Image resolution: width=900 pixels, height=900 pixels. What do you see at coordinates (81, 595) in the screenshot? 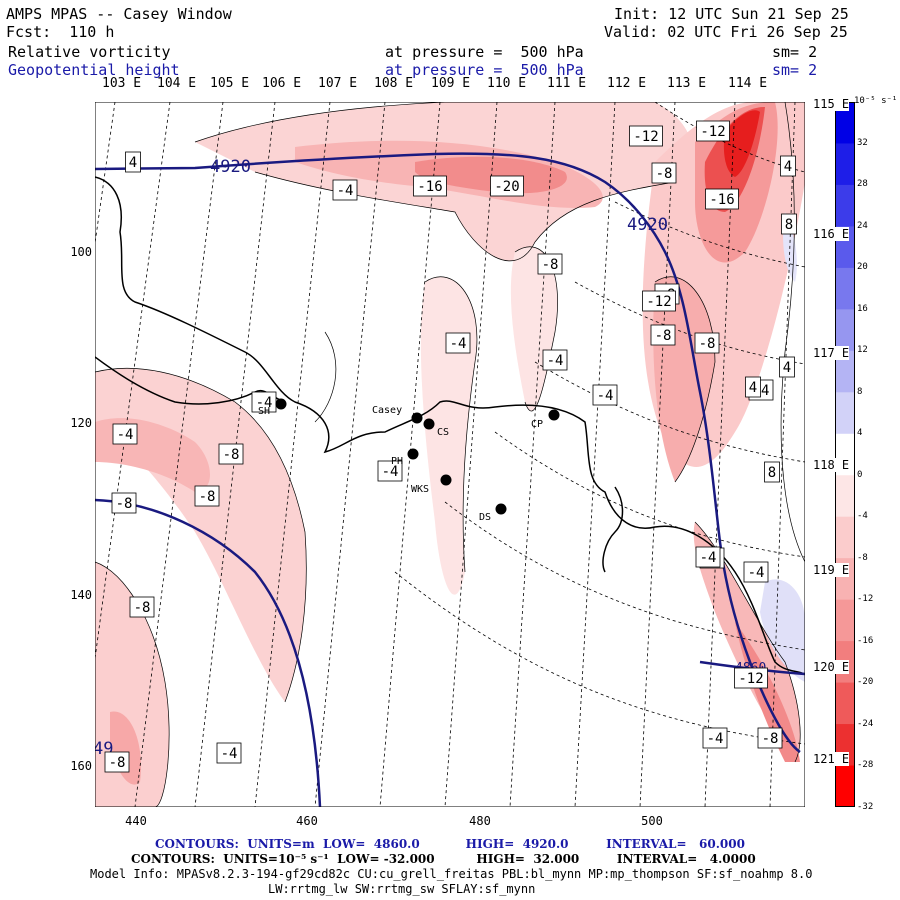
I see `y-label: 140` at bounding box center [81, 595].